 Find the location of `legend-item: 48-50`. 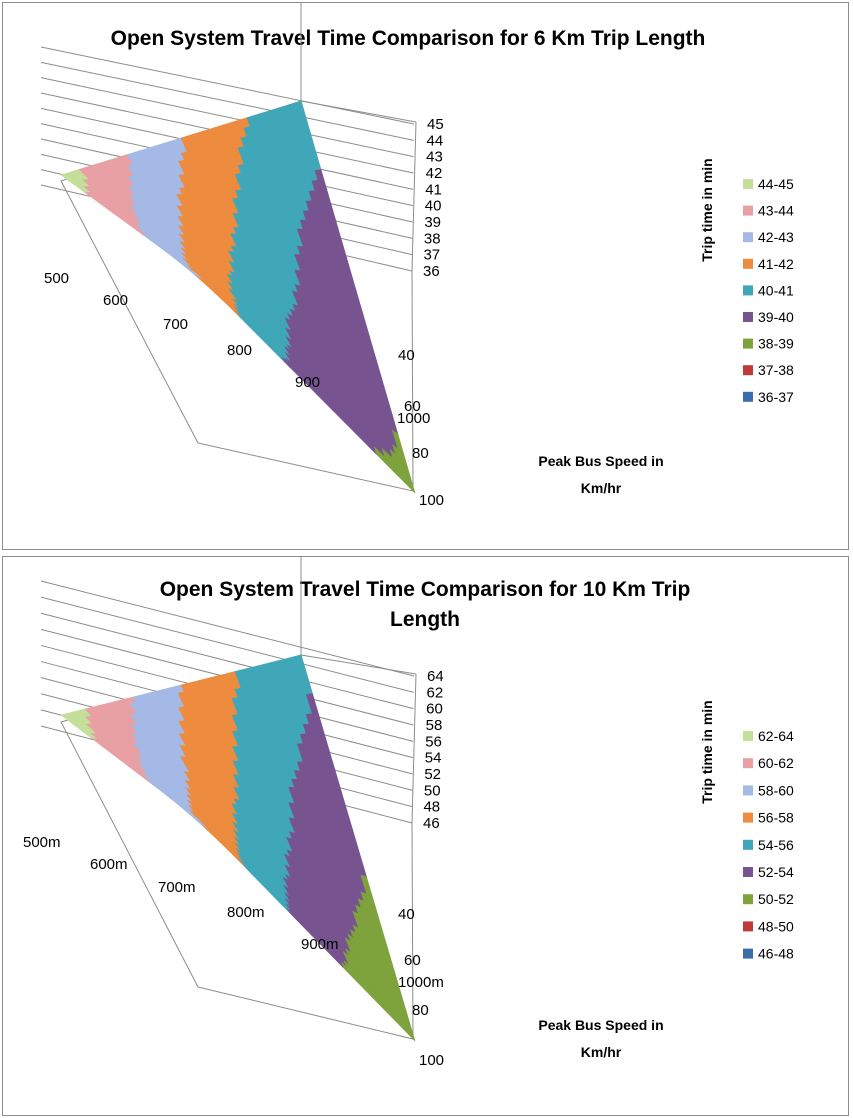

legend-item: 48-50 is located at coordinates (768, 926).